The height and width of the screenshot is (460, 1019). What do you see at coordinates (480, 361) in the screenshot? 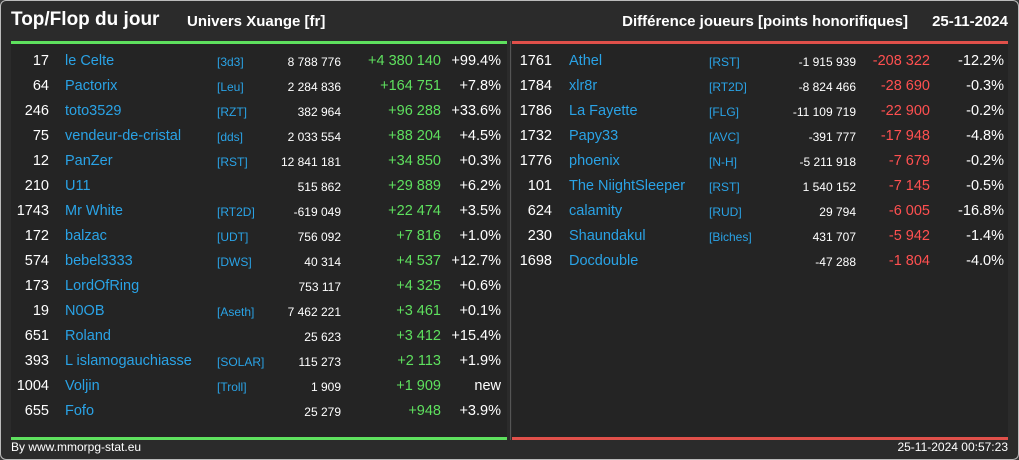
I see `percent-change: +1.9%` at bounding box center [480, 361].